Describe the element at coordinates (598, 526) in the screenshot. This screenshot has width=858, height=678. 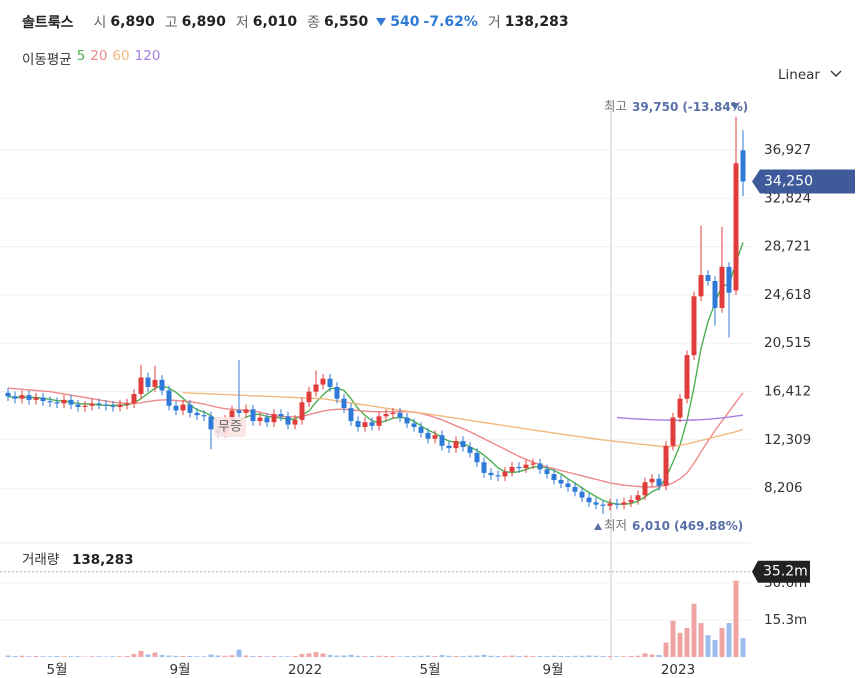
I see `low-marker` at that location.